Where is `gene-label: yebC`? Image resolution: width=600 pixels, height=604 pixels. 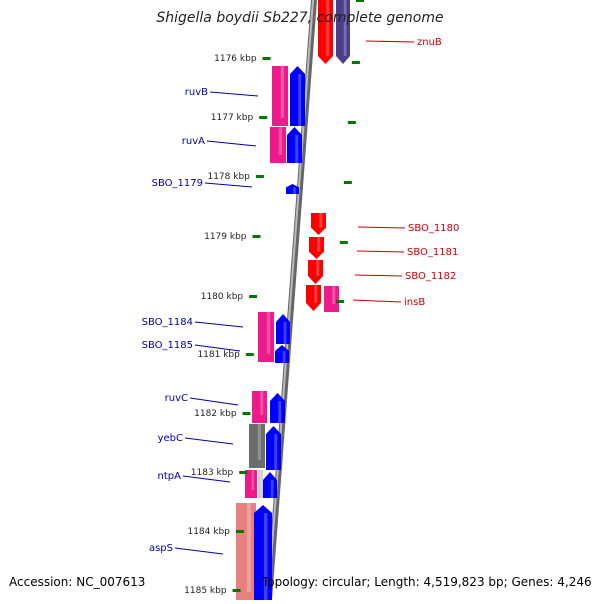 gene-label: yebC is located at coordinates (170, 438).